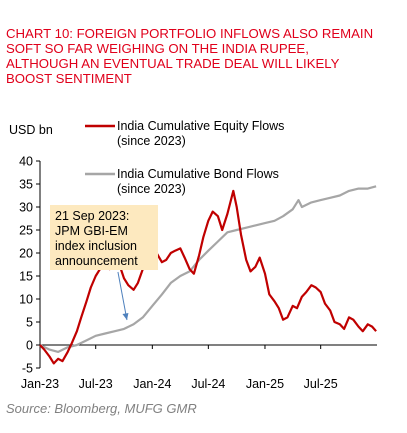 The height and width of the screenshot is (433, 407). Describe the element at coordinates (151, 141) in the screenshot. I see `legend-label-equity: (since 2023)` at that location.